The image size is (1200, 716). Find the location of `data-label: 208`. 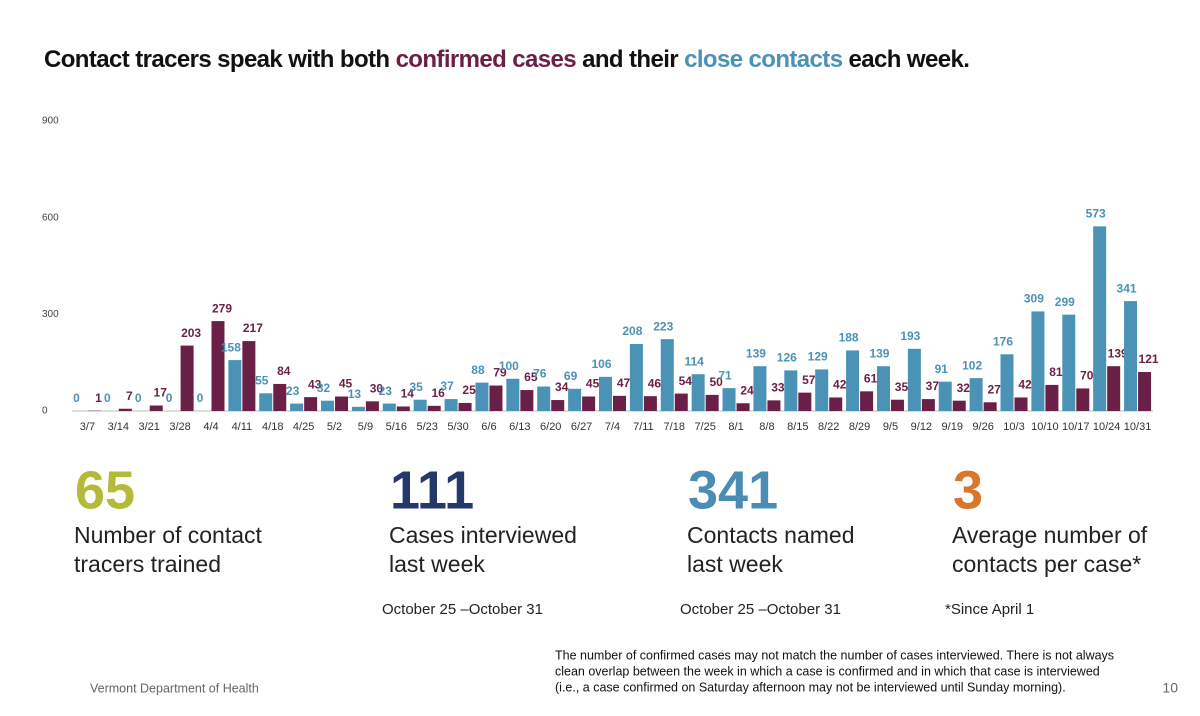

data-label: 208 is located at coordinates (632, 331).